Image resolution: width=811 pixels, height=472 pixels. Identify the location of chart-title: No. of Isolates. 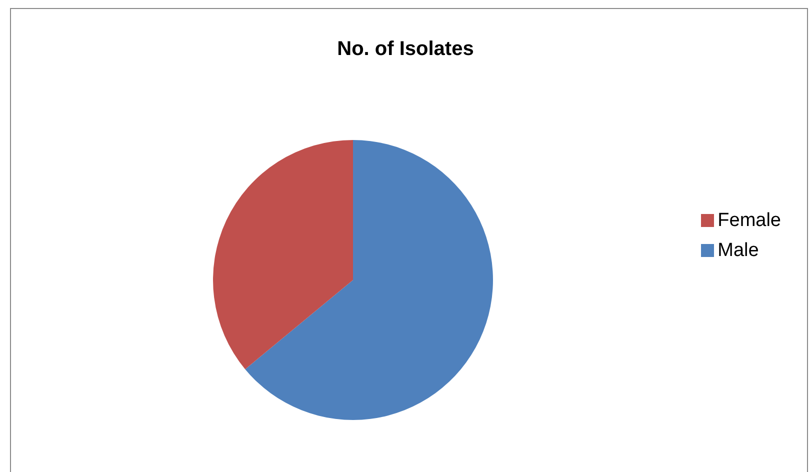
(405, 49).